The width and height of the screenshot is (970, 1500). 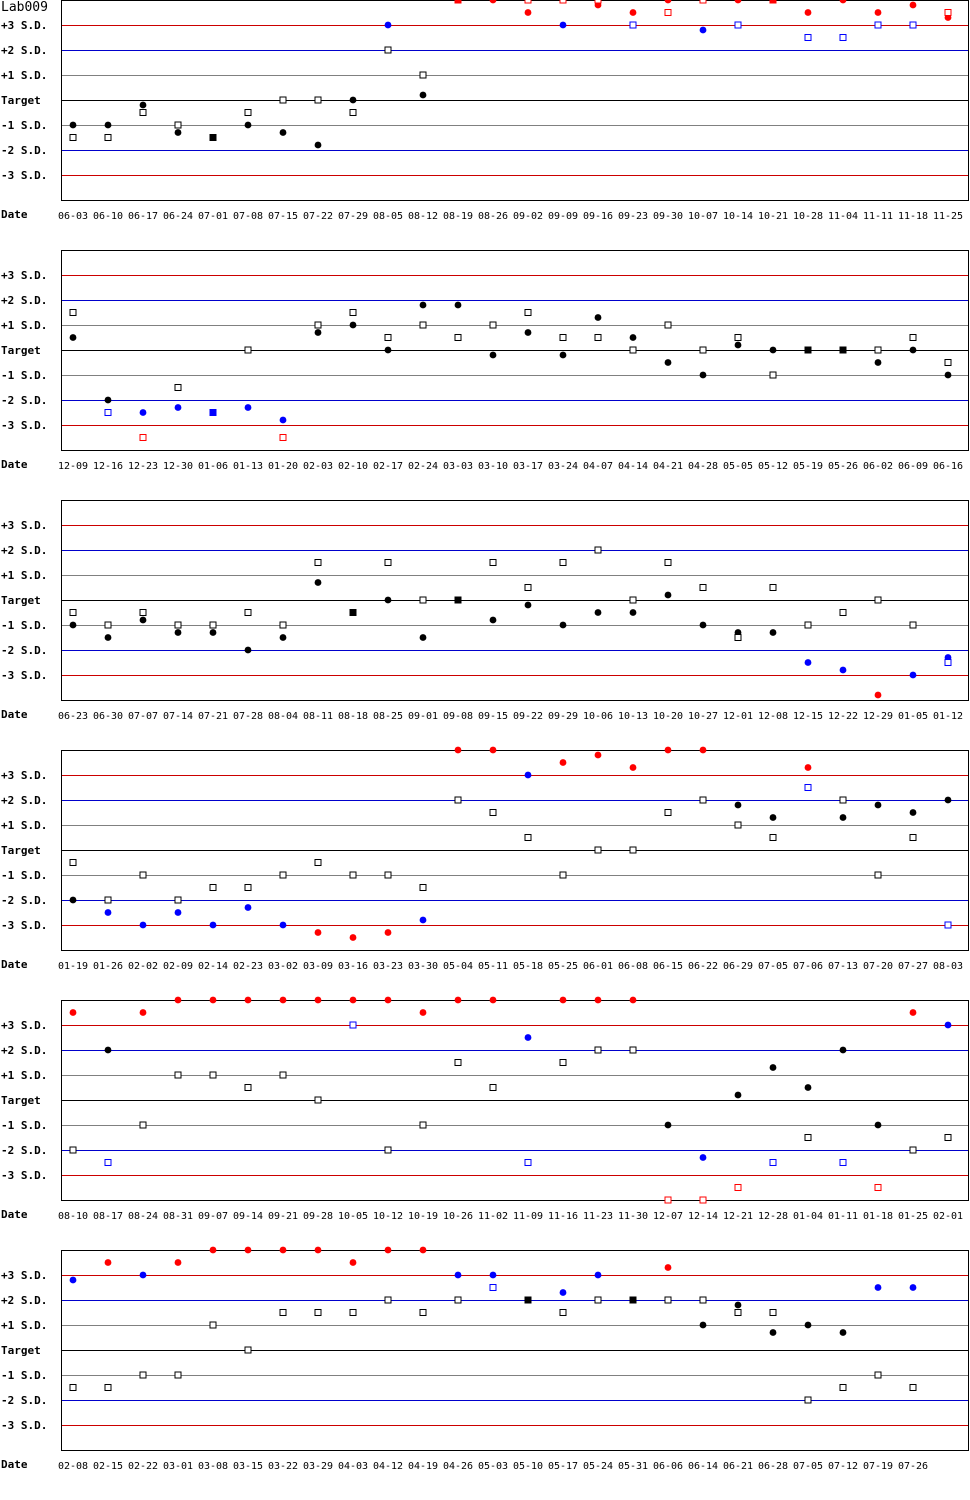 What do you see at coordinates (515, 850) in the screenshot?
I see `plot-frame` at bounding box center [515, 850].